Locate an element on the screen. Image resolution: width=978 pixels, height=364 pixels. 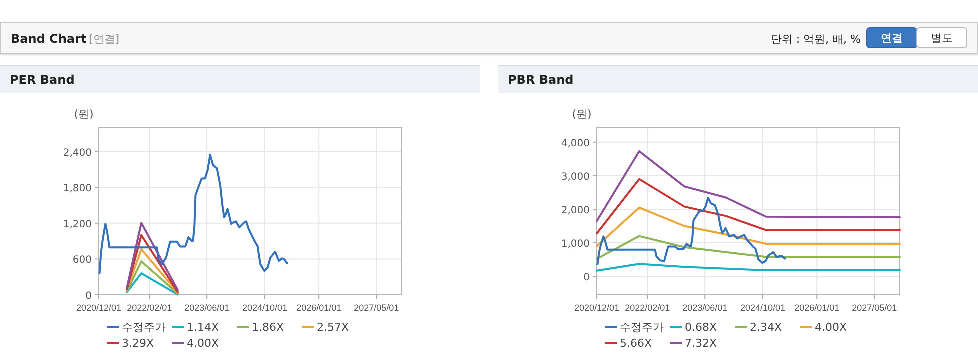
legend-label: 7.32X is located at coordinates (701, 343).